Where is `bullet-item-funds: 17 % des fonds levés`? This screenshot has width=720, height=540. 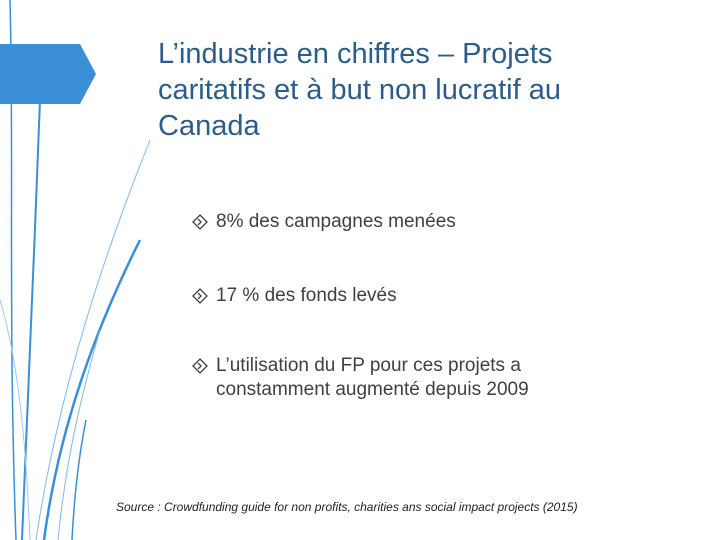
bullet-item-funds: 17 % des fonds levés is located at coordinates (427, 296).